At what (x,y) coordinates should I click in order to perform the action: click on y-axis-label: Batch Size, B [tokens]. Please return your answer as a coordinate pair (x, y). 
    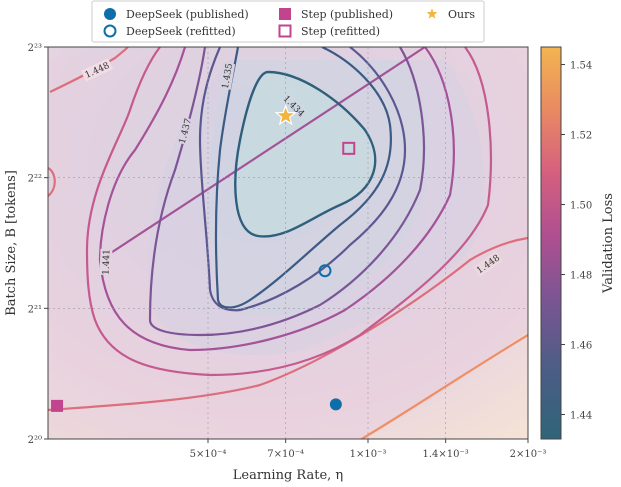
    Looking at the image, I should click on (11, 243).